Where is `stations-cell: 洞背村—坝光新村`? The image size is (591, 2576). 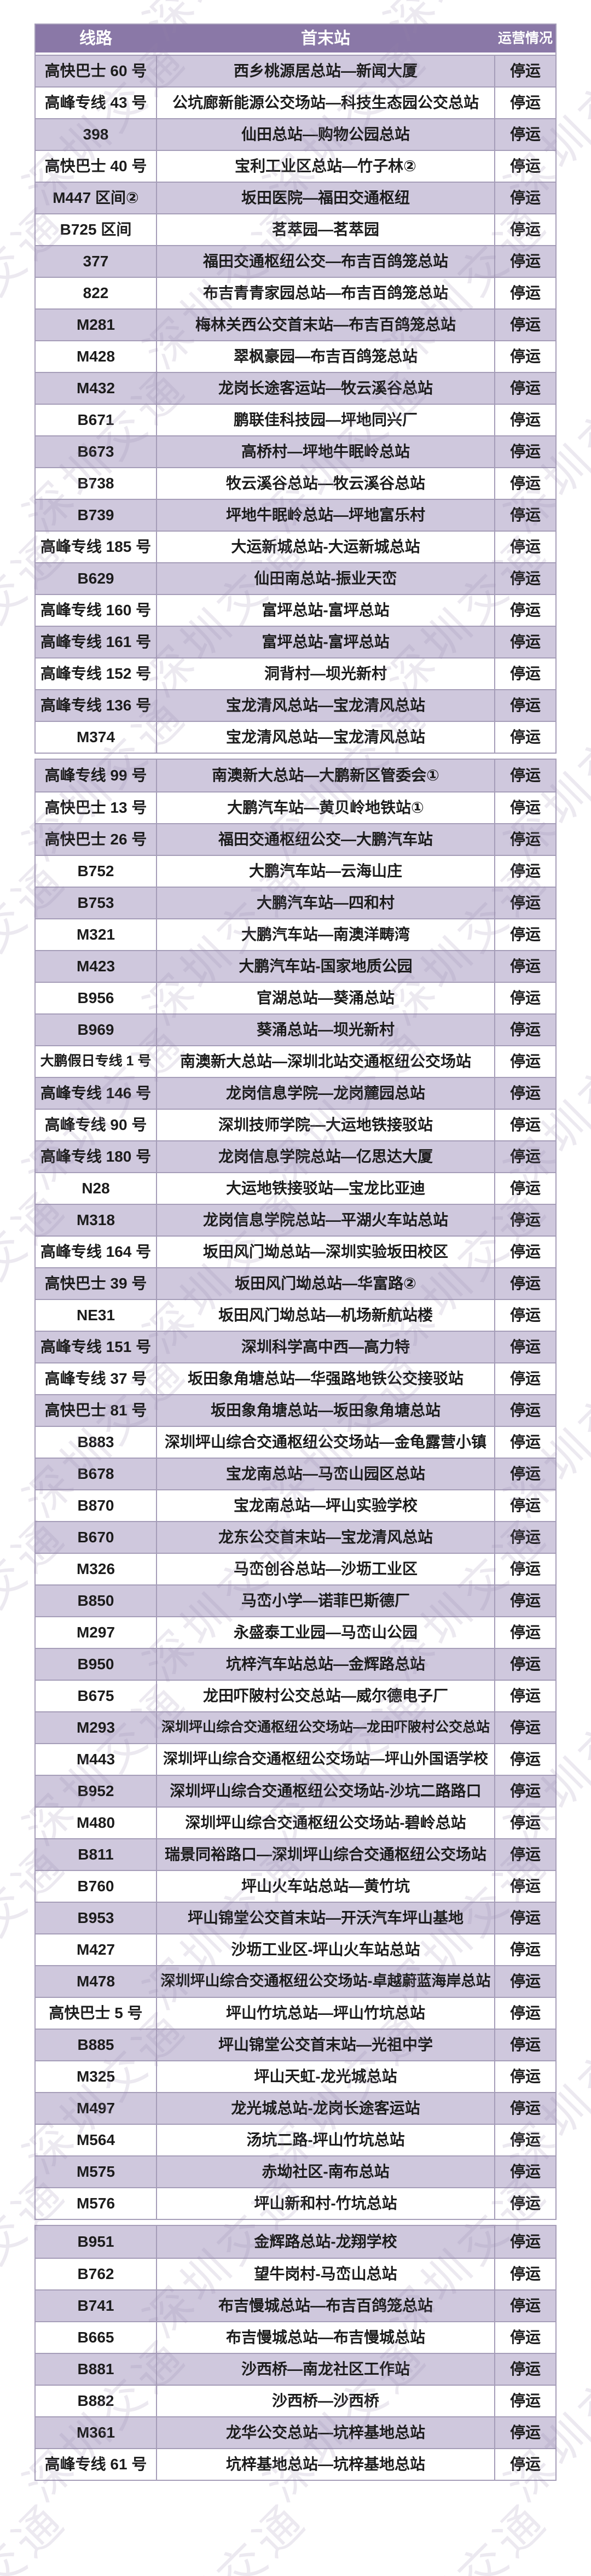 stations-cell: 洞背村—坝光新村 is located at coordinates (325, 674).